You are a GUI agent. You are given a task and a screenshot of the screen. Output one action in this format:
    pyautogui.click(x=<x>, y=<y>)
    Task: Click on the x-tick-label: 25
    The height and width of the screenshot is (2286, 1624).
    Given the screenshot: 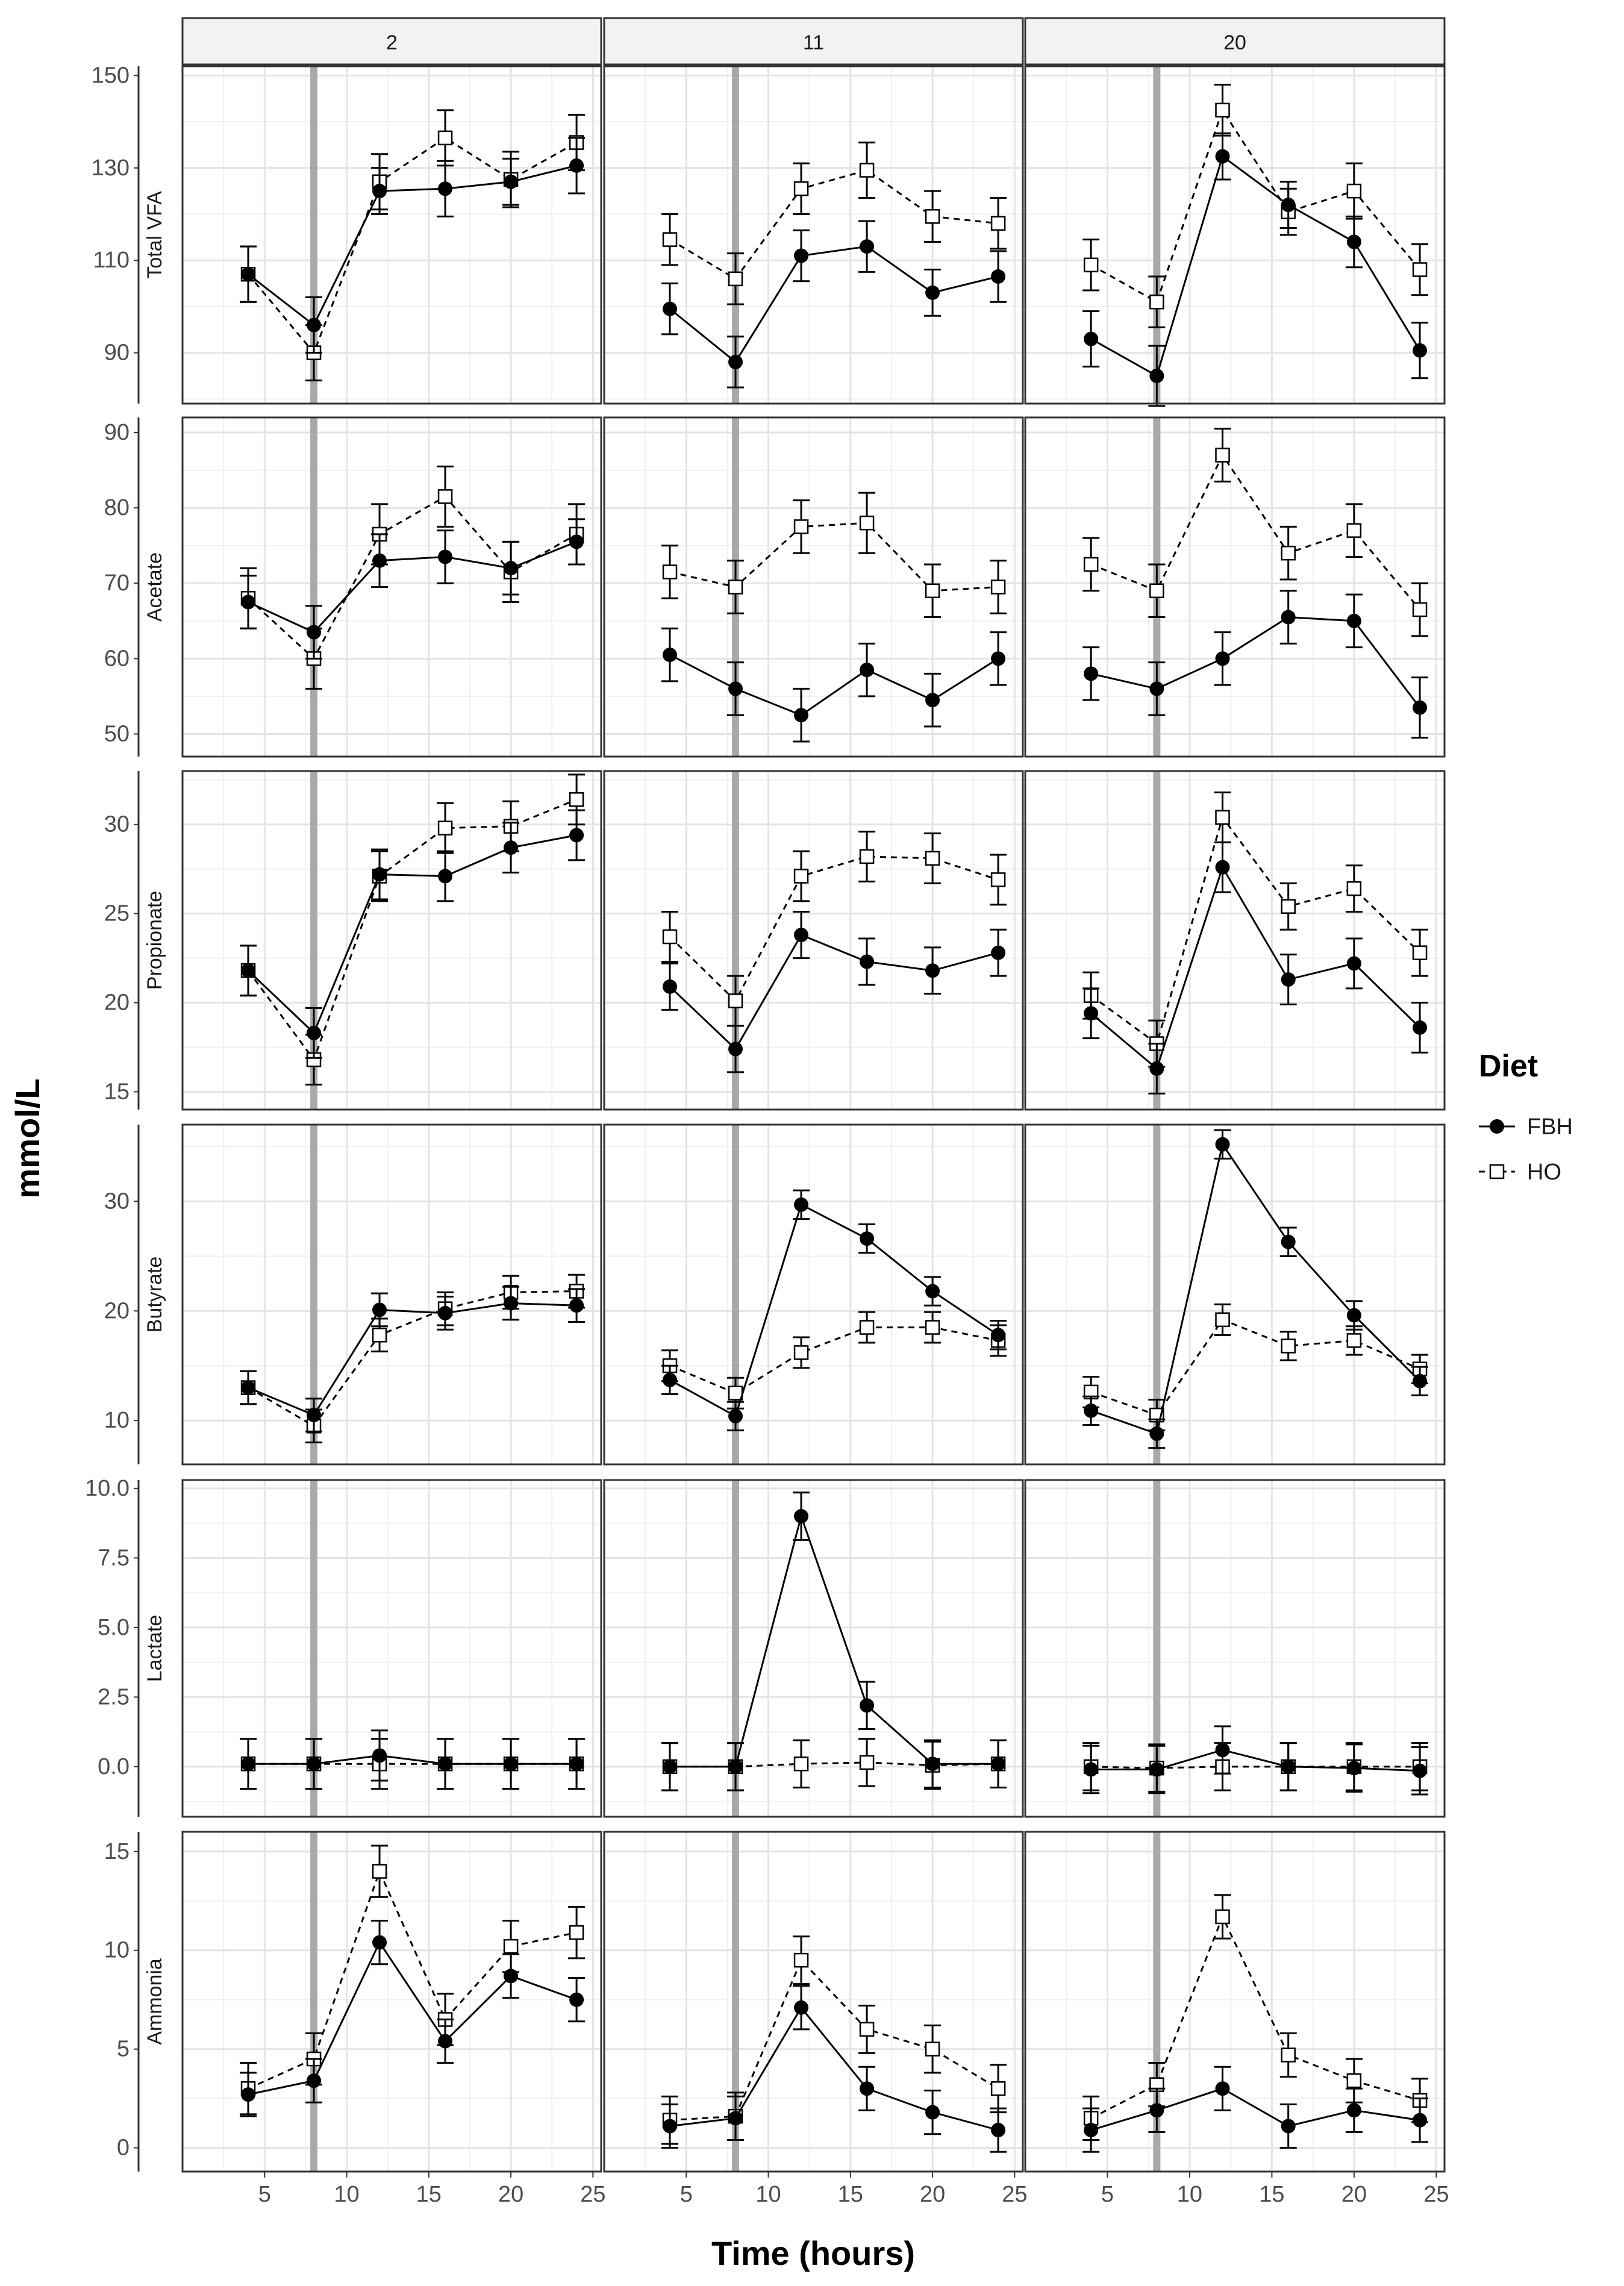 What is the action you would take?
    pyautogui.click(x=1015, y=2194)
    